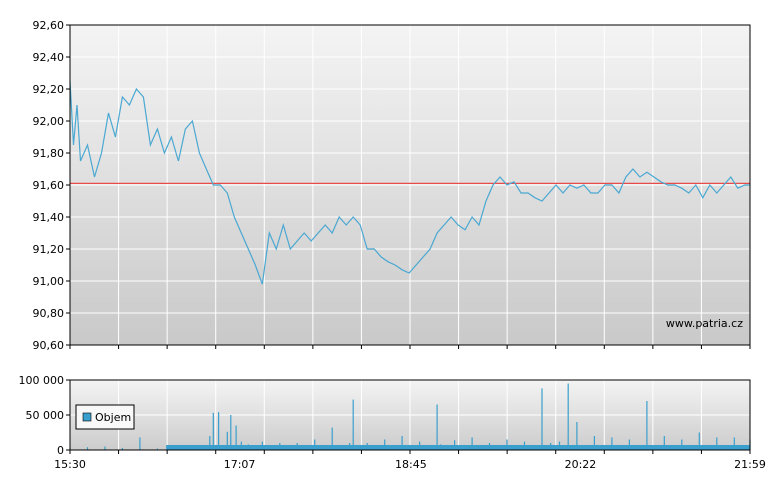  I want to click on volume-bars, so click(410, 416).